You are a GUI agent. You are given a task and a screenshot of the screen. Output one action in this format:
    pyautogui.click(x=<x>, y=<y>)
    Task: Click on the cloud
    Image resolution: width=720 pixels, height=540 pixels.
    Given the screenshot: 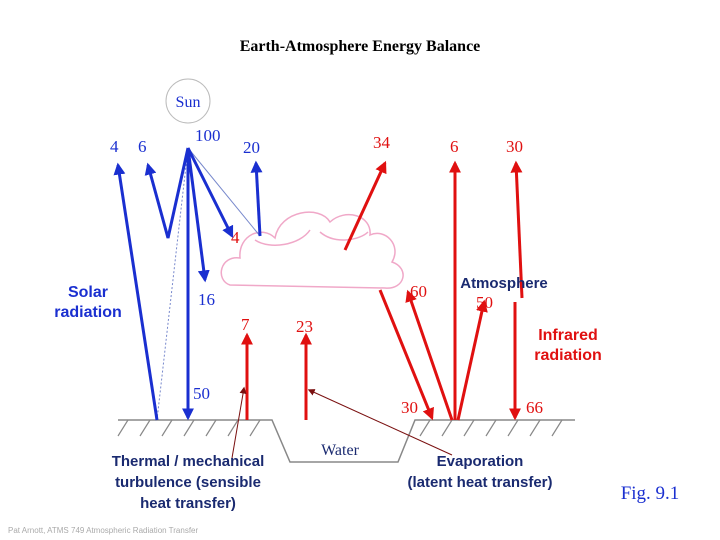 What is the action you would take?
    pyautogui.click(x=312, y=250)
    